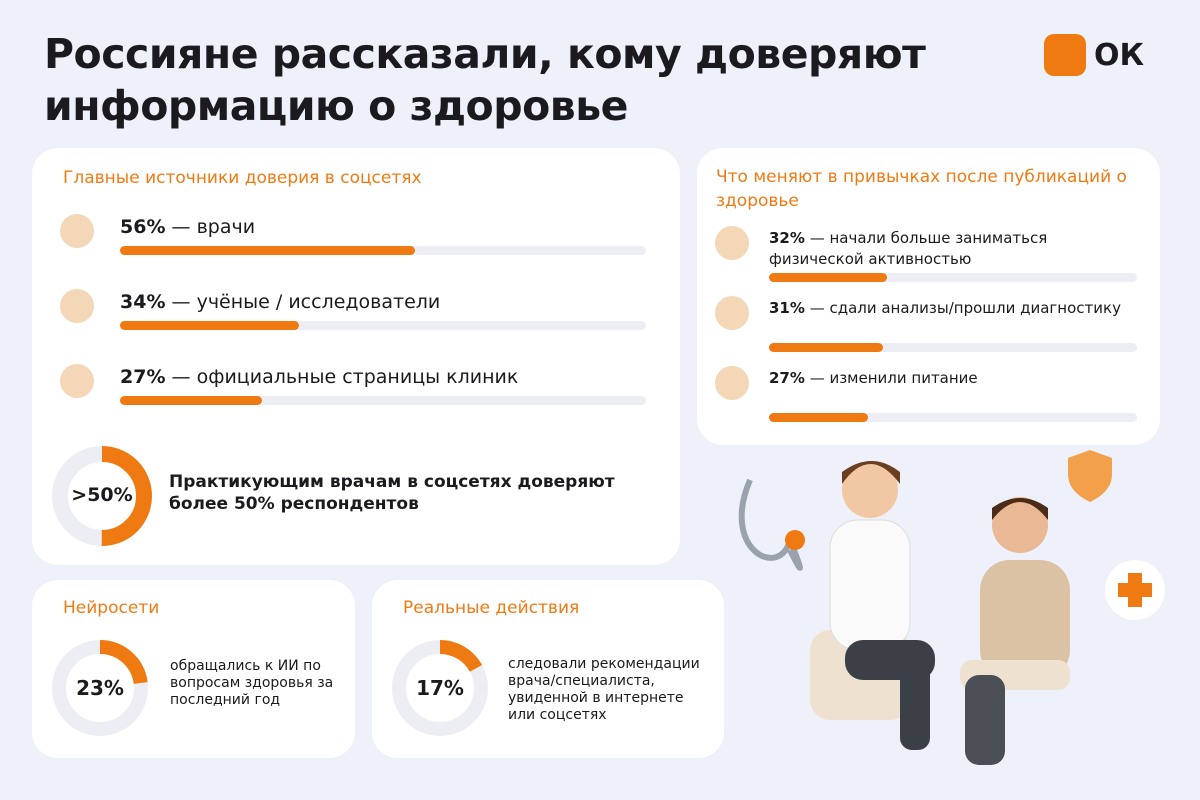 Image resolution: width=1200 pixels, height=800 pixels. I want to click on item-value: 56%, so click(143, 227).